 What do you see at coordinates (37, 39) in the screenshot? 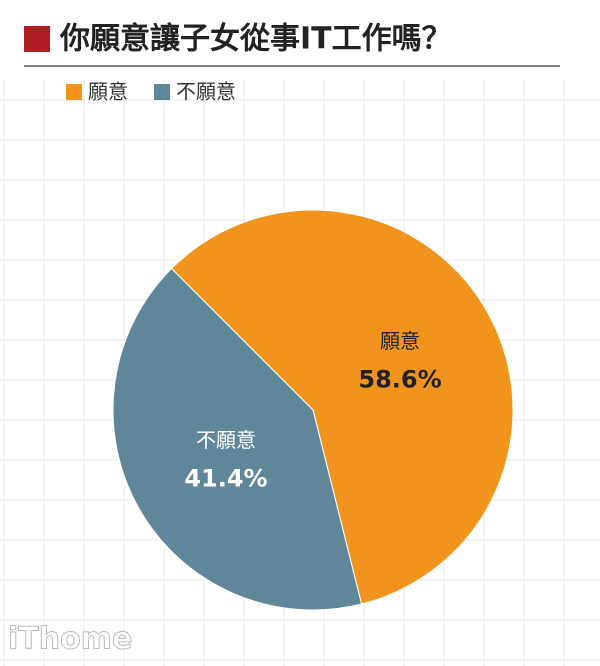
I see `title-marker` at bounding box center [37, 39].